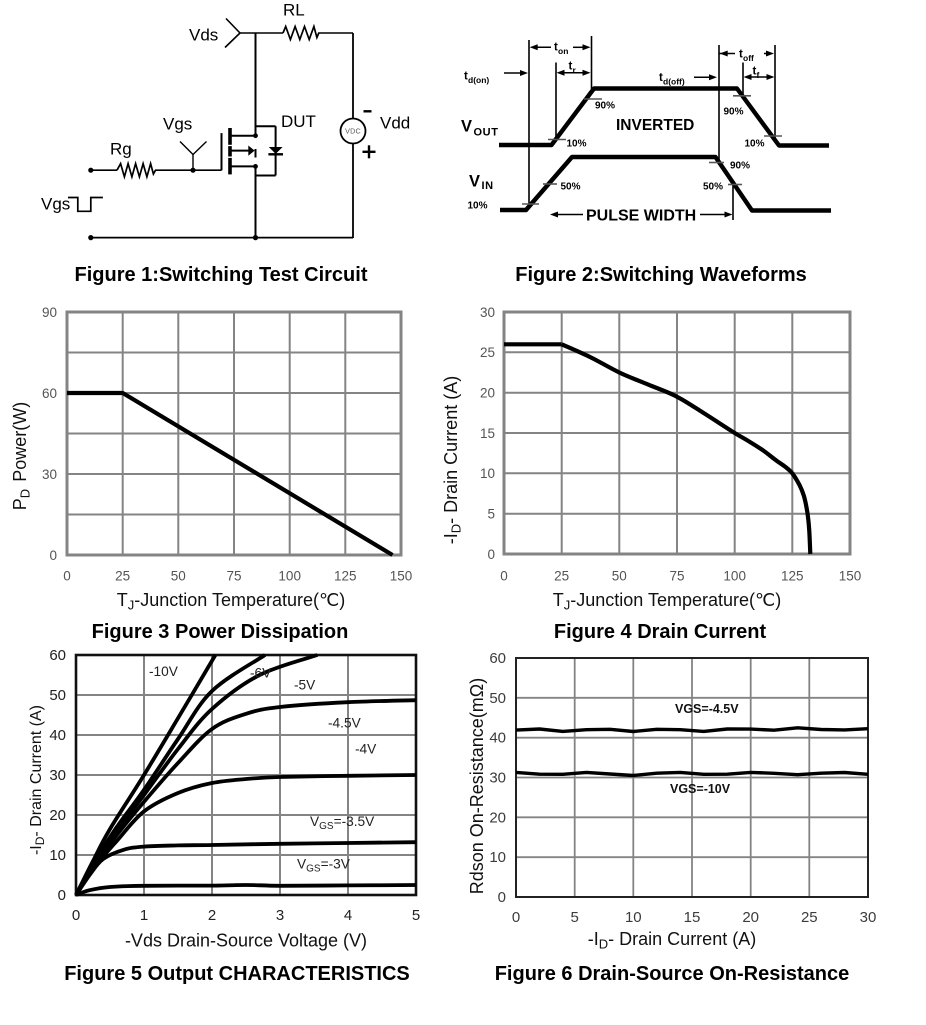 This screenshot has height=1025, width=926. Describe the element at coordinates (478, 80) in the screenshot. I see `svg-text: d(on)` at that location.